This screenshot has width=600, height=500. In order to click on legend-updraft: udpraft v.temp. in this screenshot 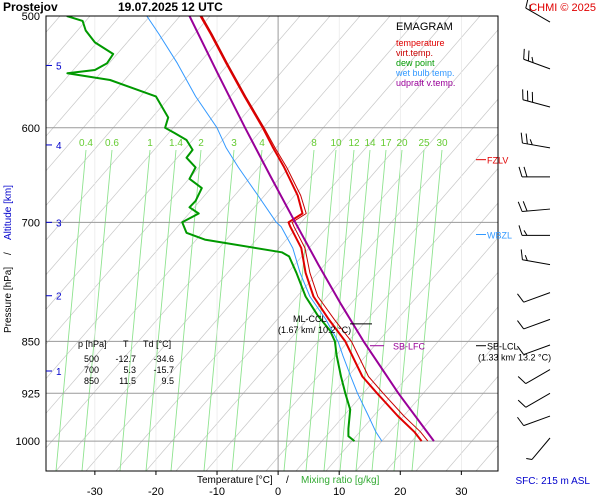, I will do `click(425, 83)`.